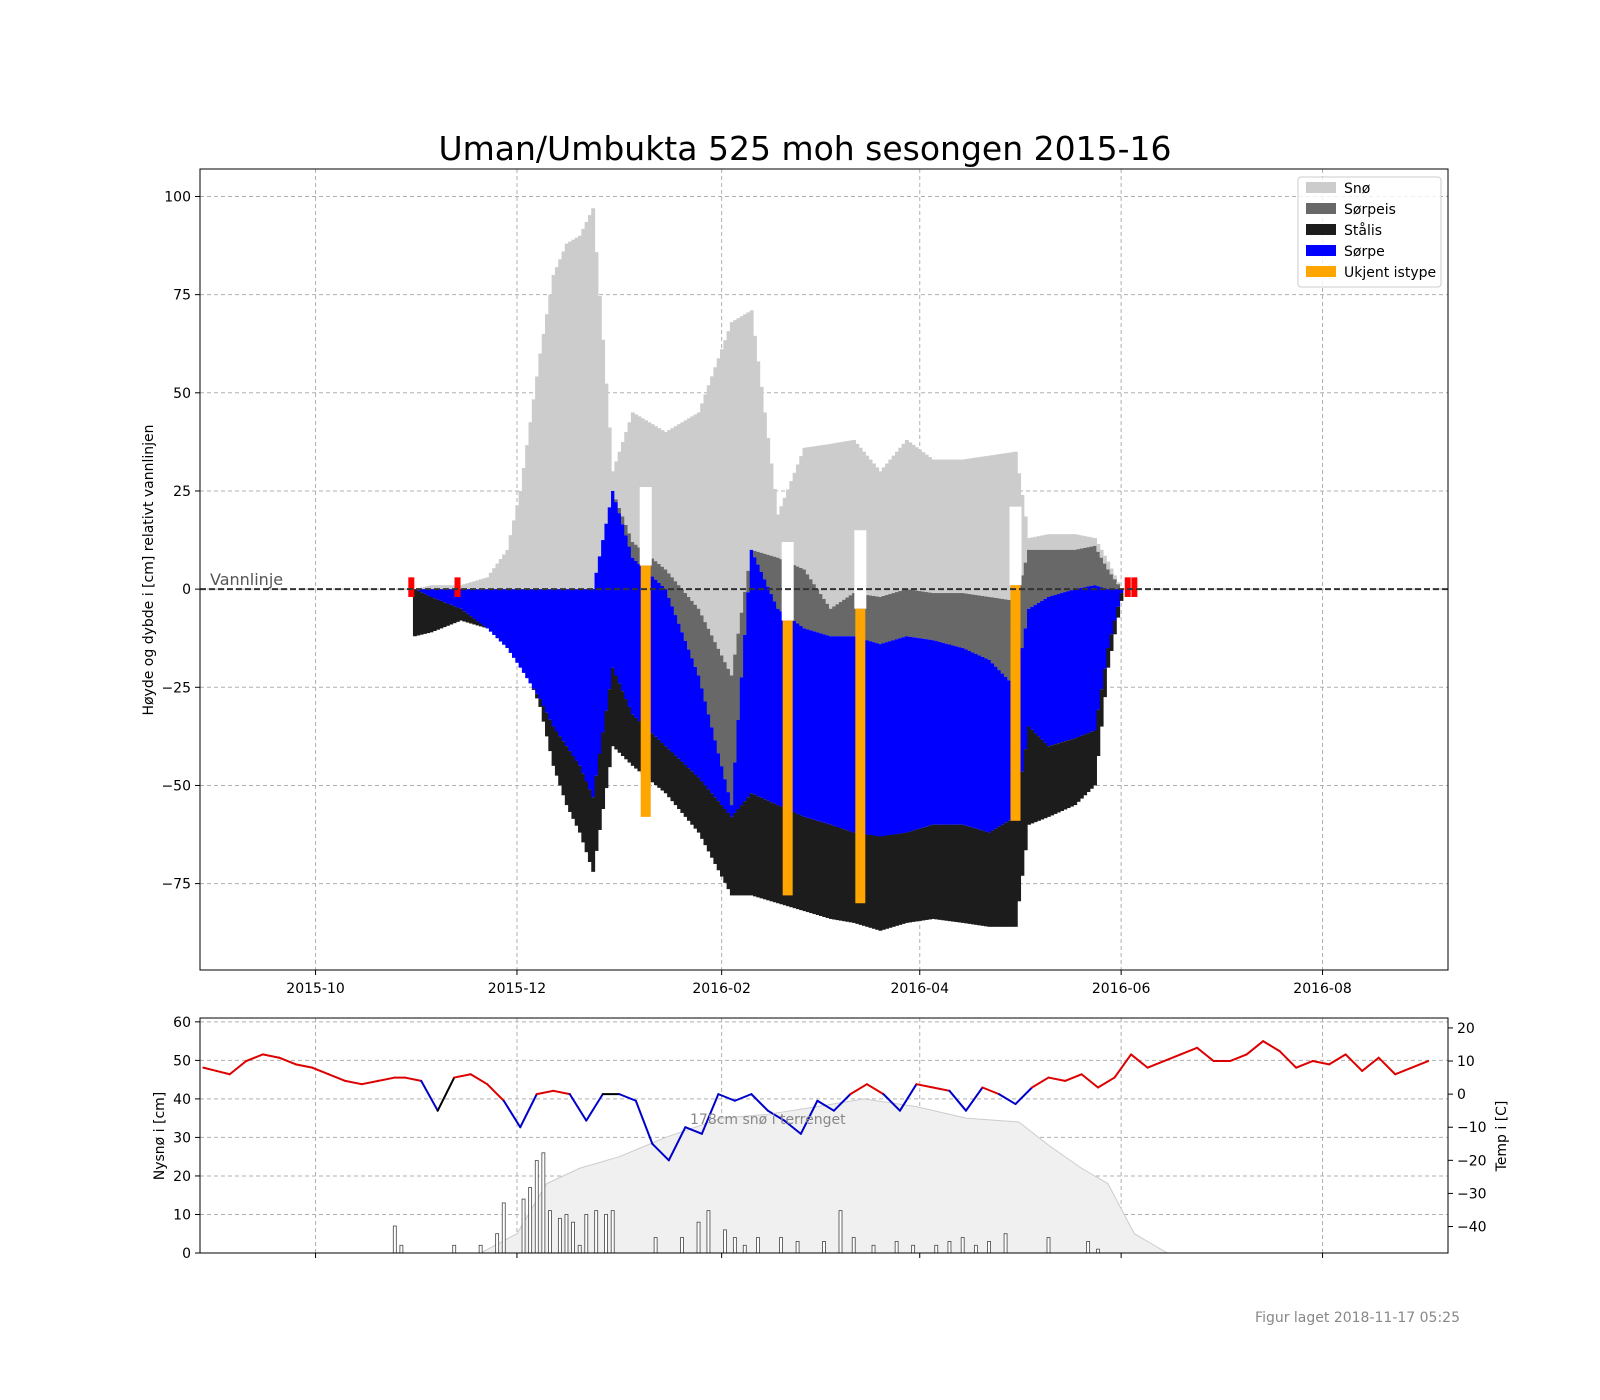 The width and height of the screenshot is (1600, 1400). Describe the element at coordinates (1134, 587) in the screenshot. I see `open-water-marker` at that location.